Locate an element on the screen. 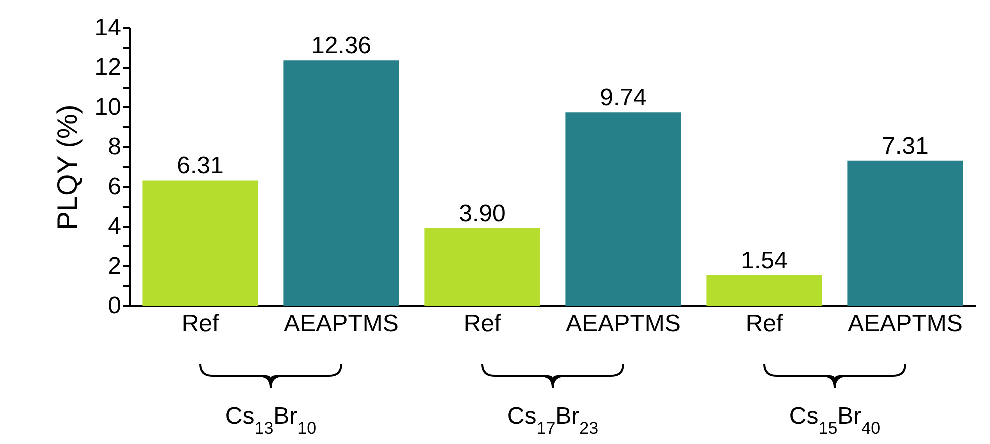 The image size is (990, 444). data-label: 7.31 is located at coordinates (905, 146).